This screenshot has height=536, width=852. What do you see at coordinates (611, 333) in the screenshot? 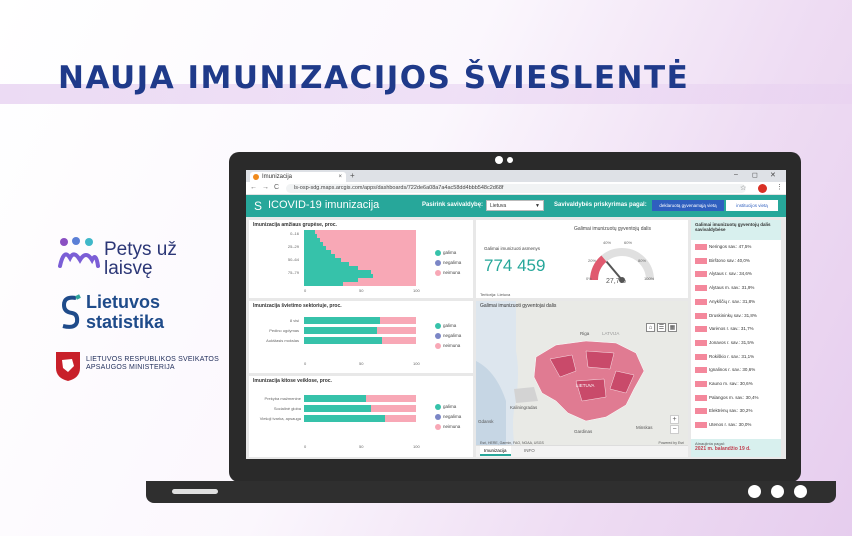
I see `map-label-latvija: LATVIJA` at bounding box center [611, 333].